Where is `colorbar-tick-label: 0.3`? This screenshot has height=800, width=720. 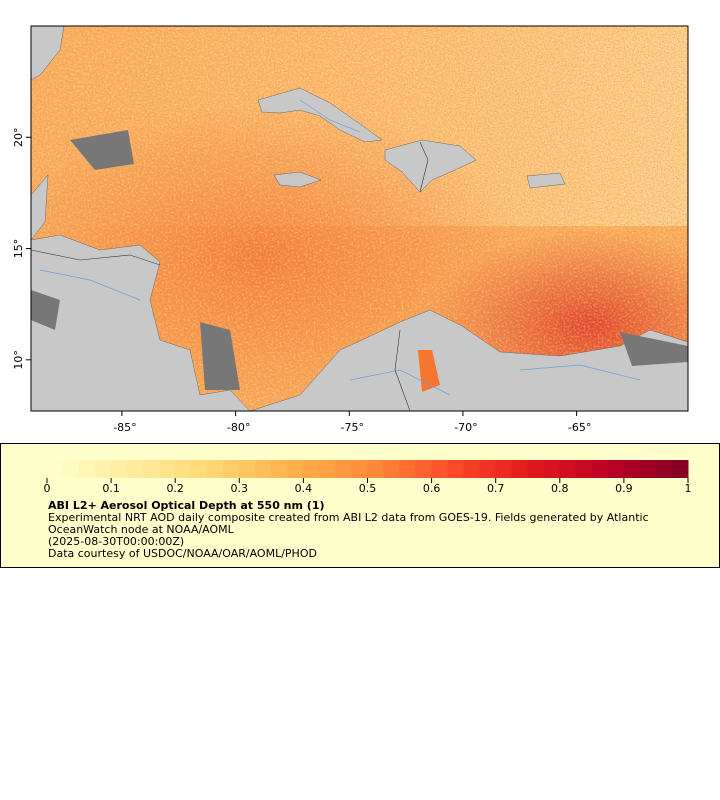
colorbar-tick-label: 0.3 is located at coordinates (240, 488).